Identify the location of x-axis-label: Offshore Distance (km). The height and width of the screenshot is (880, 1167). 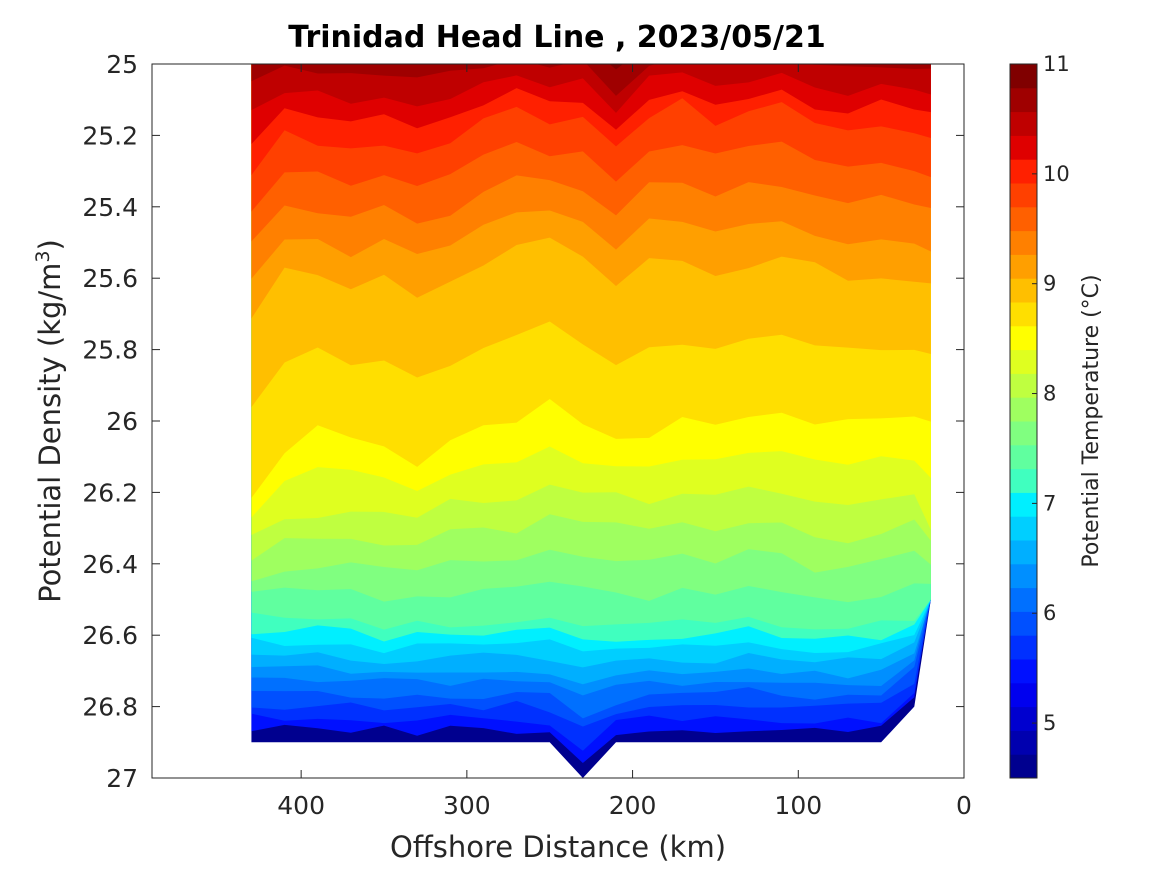
(558, 847).